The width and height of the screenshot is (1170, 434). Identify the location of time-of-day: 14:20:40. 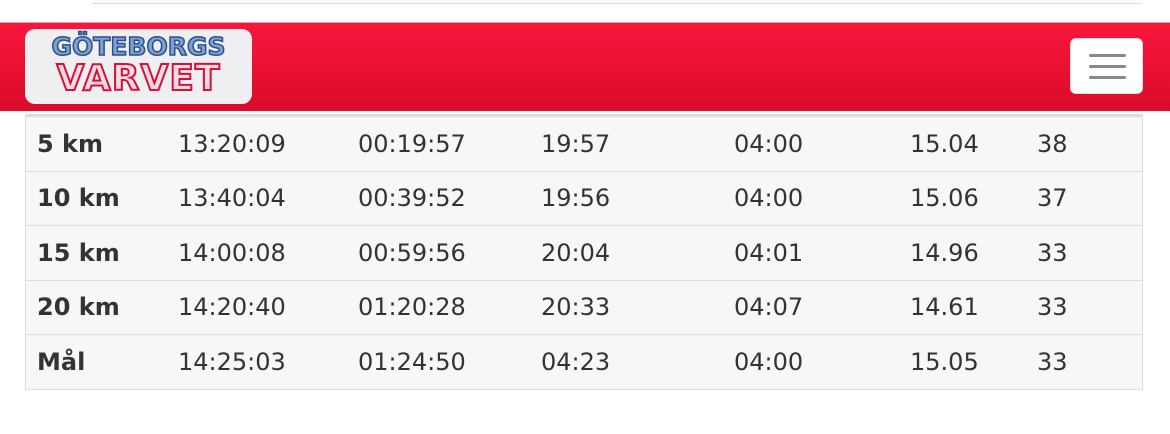
(268, 307).